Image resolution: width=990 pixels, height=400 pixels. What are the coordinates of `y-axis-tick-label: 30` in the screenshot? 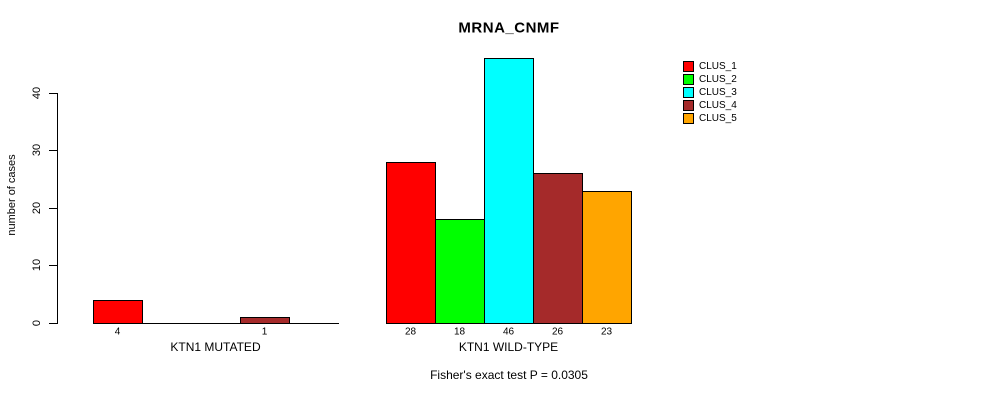 It's located at (37, 150).